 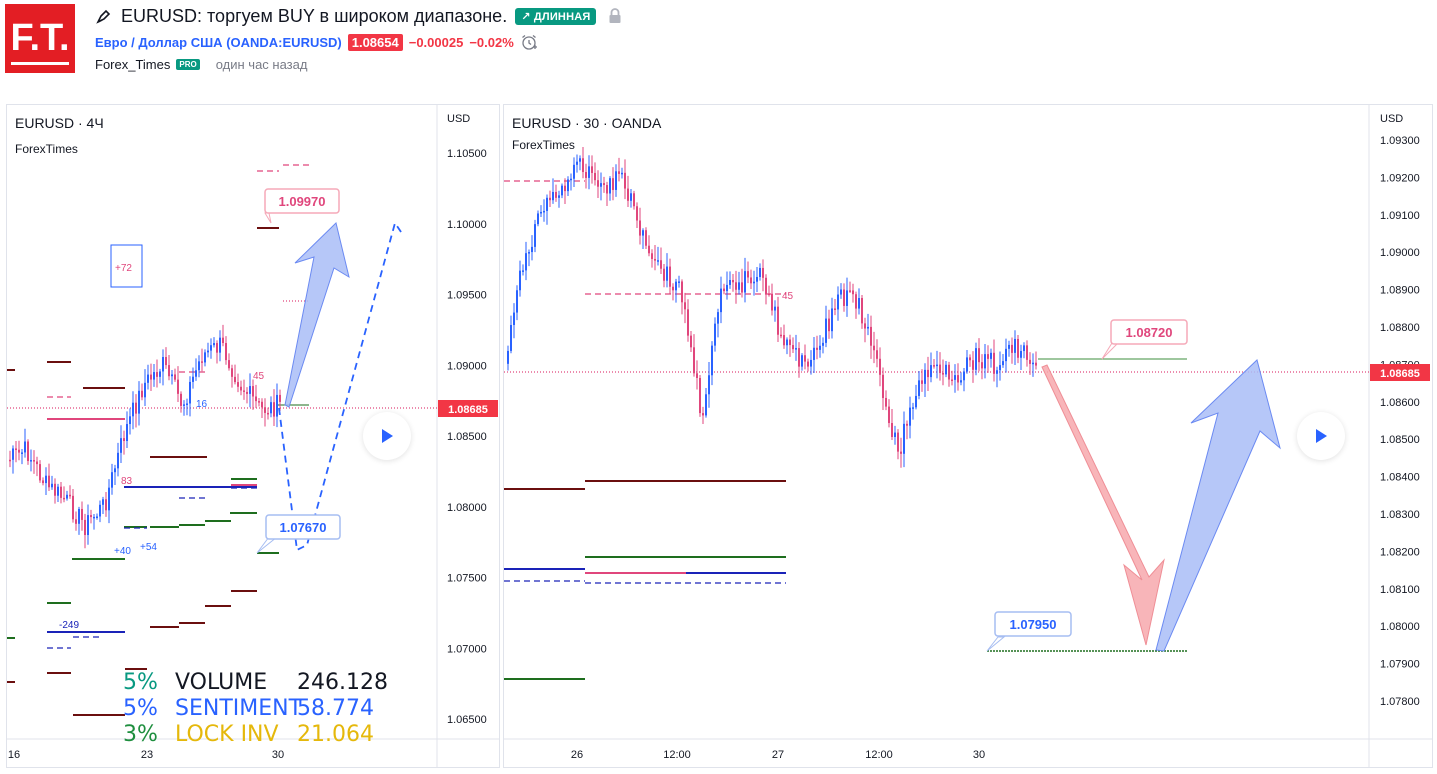 What do you see at coordinates (278, 755) in the screenshot?
I see `time-tick-label: 30` at bounding box center [278, 755].